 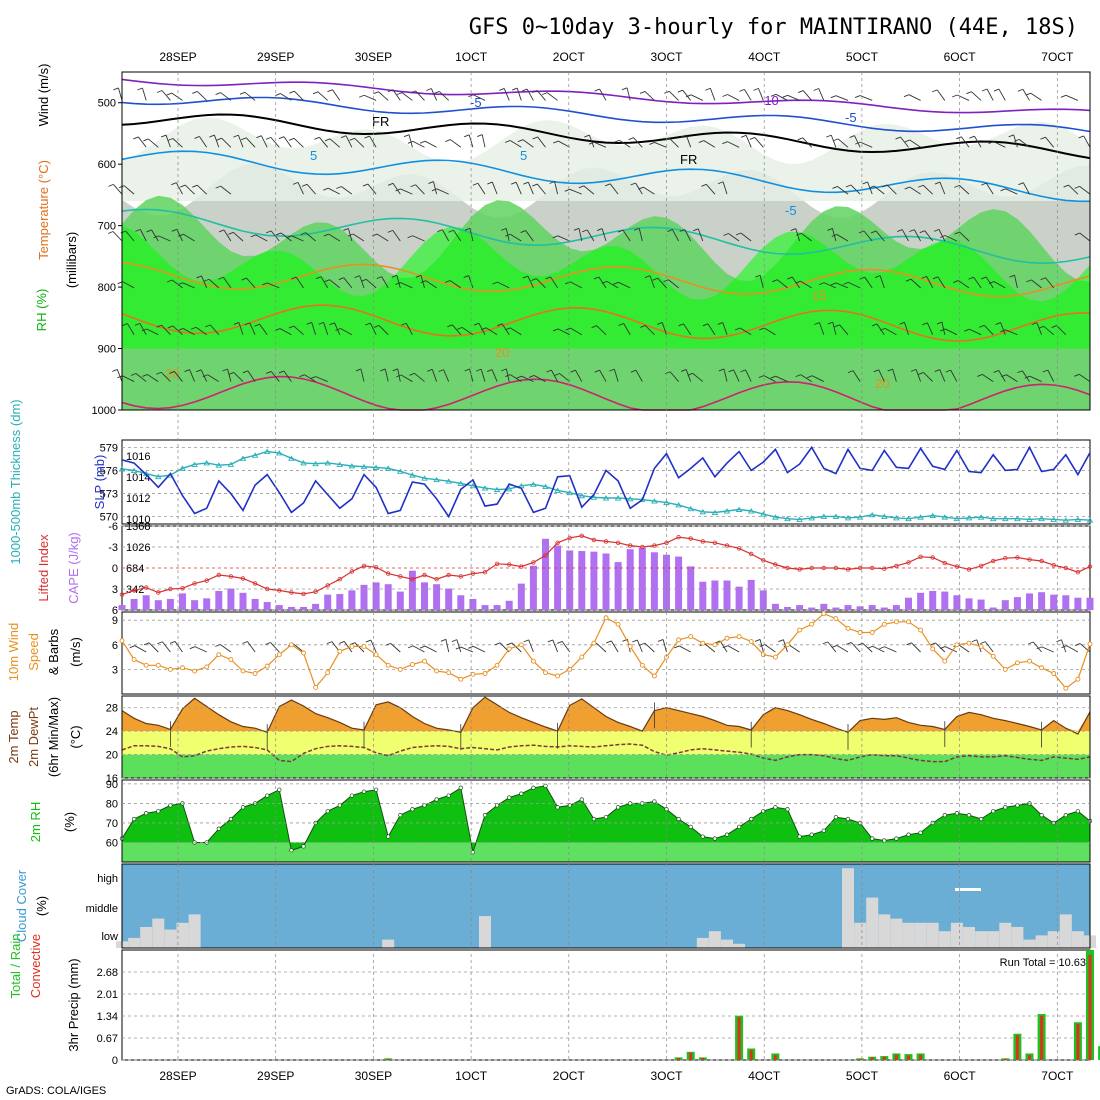 What do you see at coordinates (882, 383) in the screenshot?
I see `contour-label: 20` at bounding box center [882, 383].